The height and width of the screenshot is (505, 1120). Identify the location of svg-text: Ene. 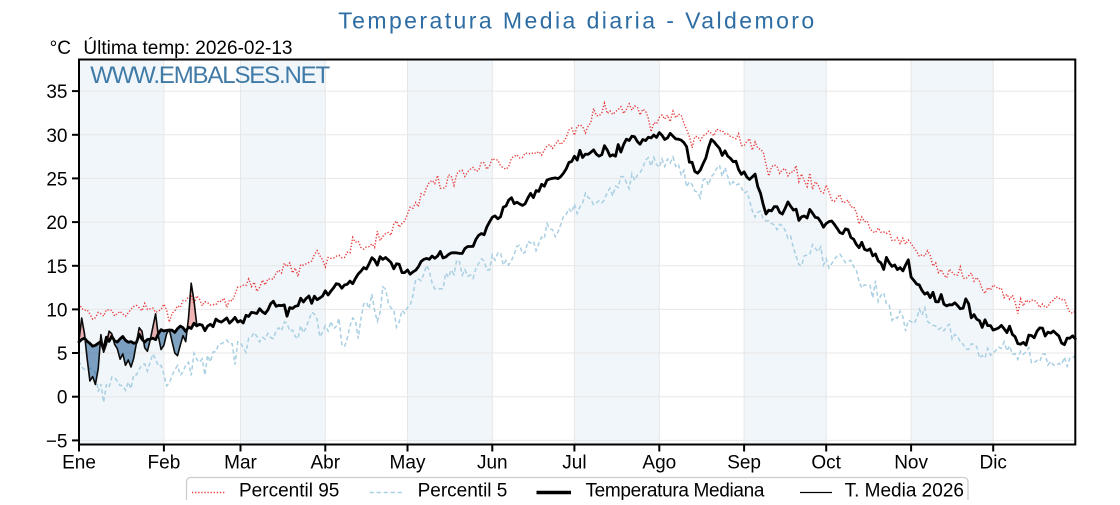
(79, 463).